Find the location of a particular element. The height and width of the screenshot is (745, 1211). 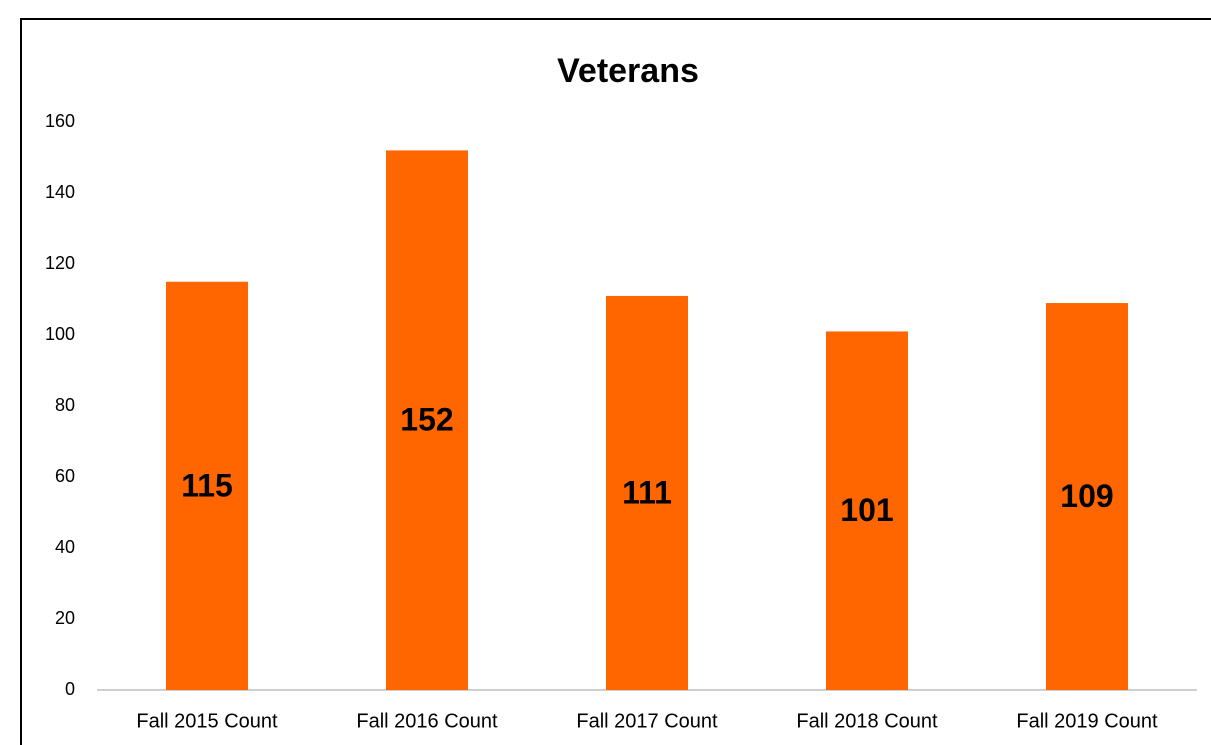

y-tick-label: 120 is located at coordinates (60, 263).